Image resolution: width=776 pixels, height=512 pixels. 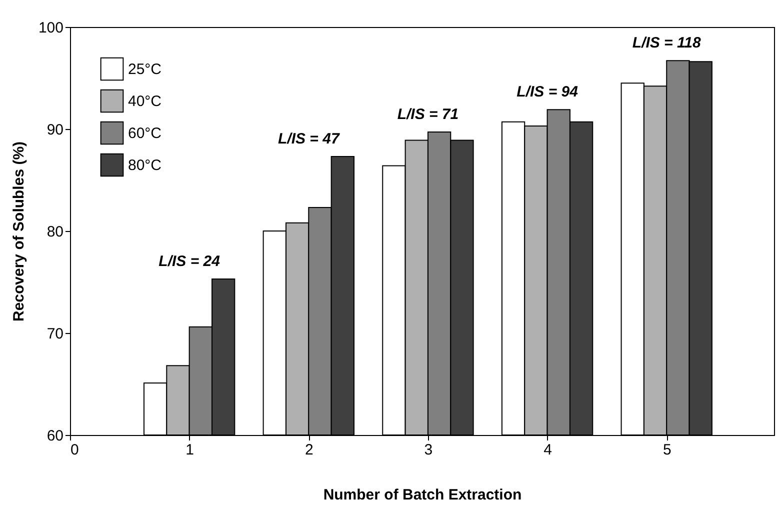 What do you see at coordinates (428, 115) in the screenshot?
I see `annotation: L/IS = 71` at bounding box center [428, 115].